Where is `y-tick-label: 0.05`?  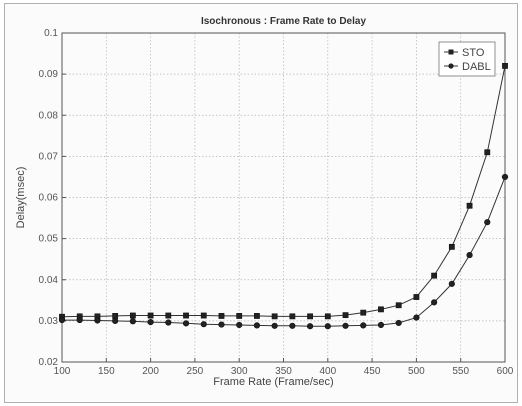 y-tick-label: 0.05 is located at coordinates (49, 239).